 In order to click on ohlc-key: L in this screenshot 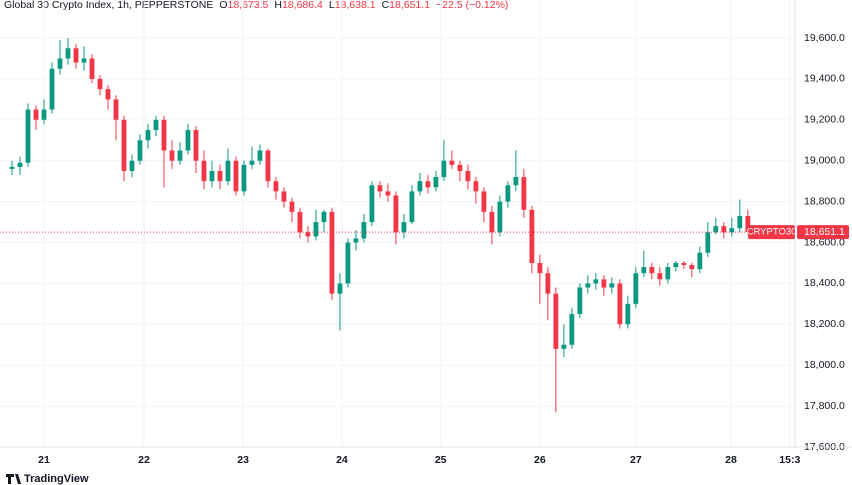, I will do `click(332, 5)`.